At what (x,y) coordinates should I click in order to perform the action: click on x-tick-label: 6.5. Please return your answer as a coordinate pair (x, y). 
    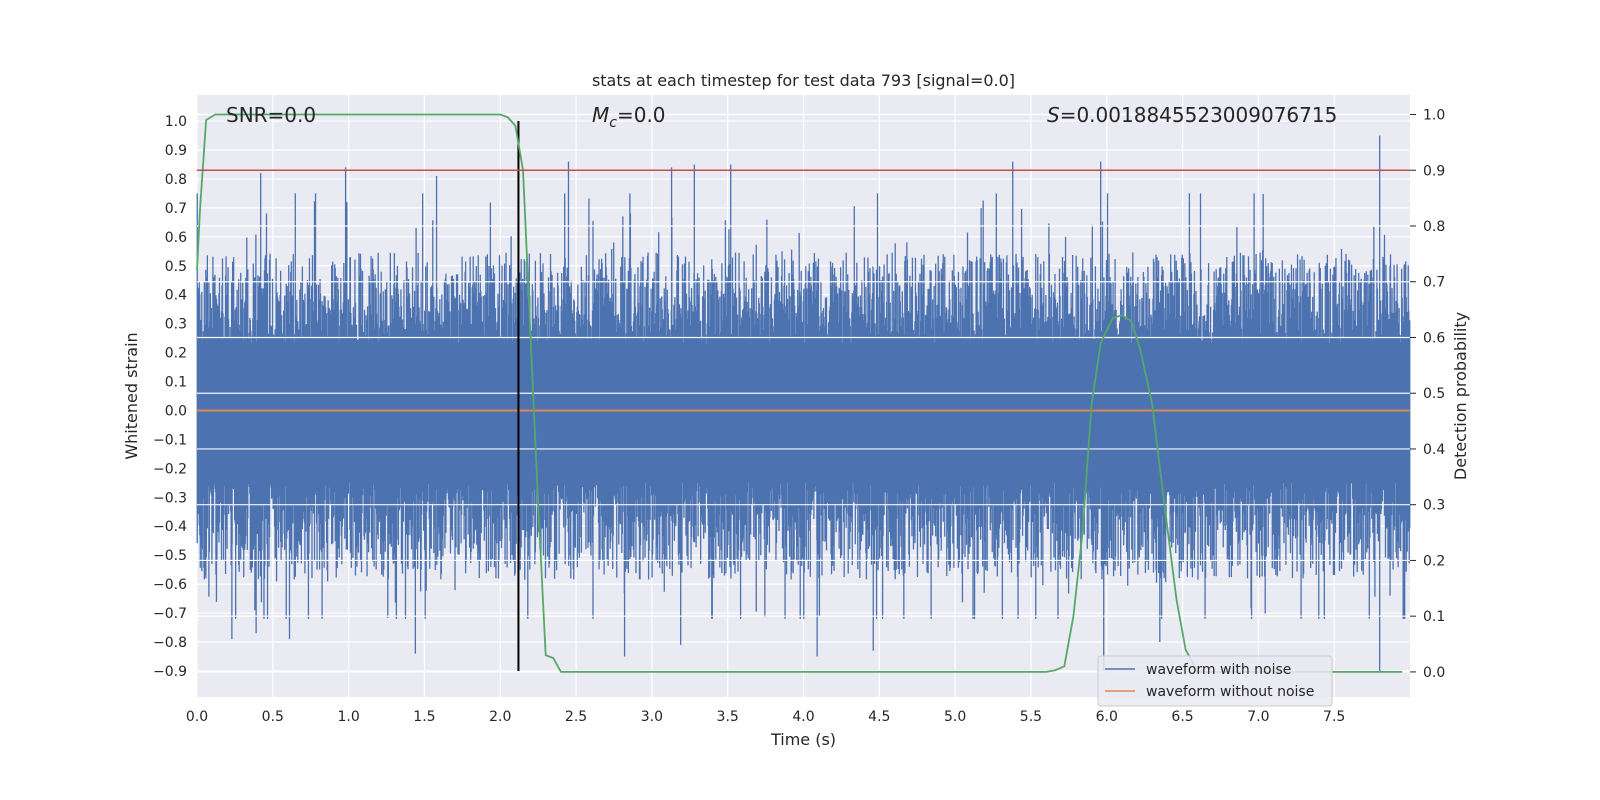
    Looking at the image, I should click on (1182, 717).